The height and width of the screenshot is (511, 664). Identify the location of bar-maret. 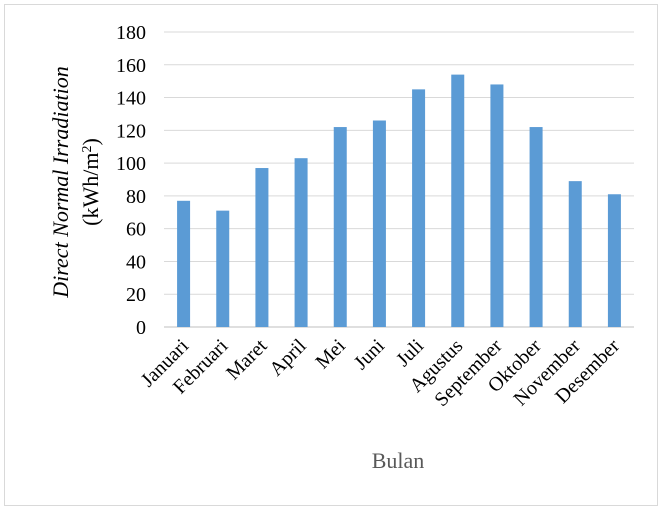
(262, 247).